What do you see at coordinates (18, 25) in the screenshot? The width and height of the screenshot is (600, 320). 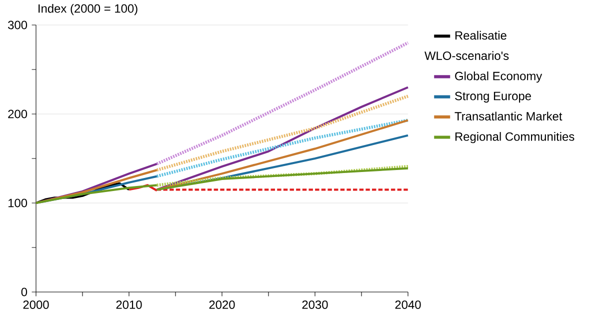 I see `y-tick-label: 300` at bounding box center [18, 25].